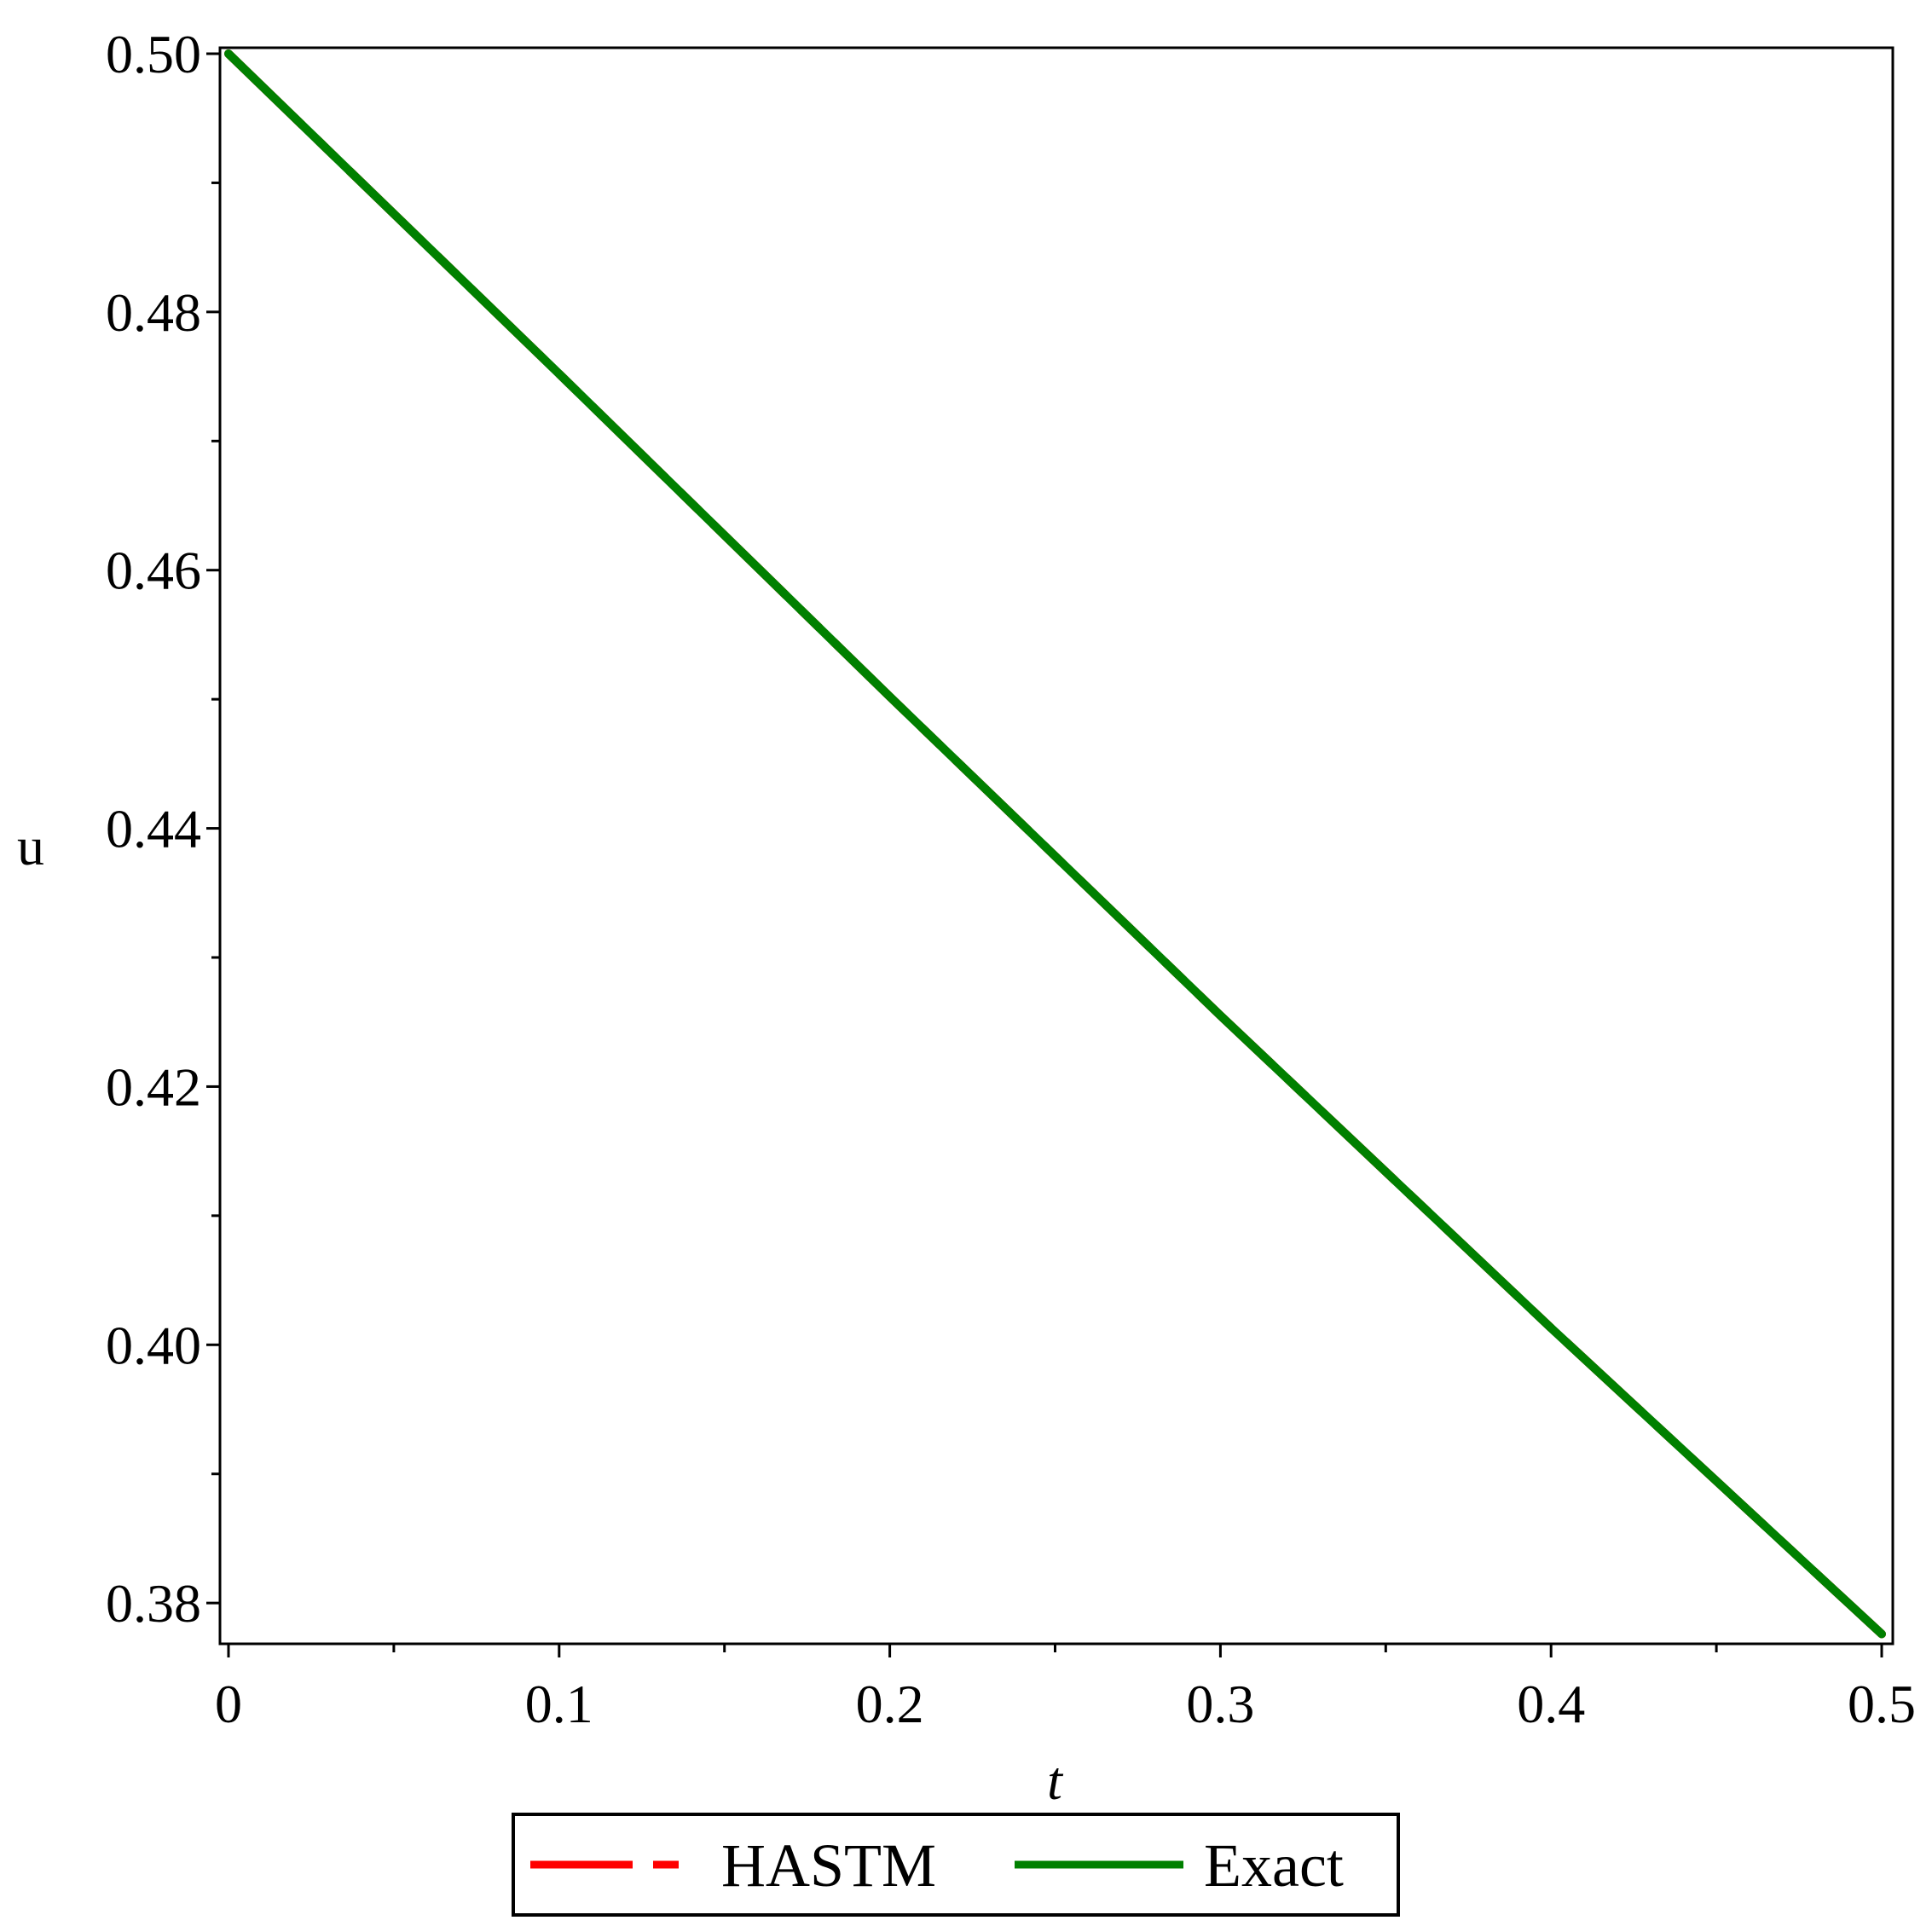 The height and width of the screenshot is (1932, 1932). I want to click on y-tick-label: 0.50, so click(153, 54).